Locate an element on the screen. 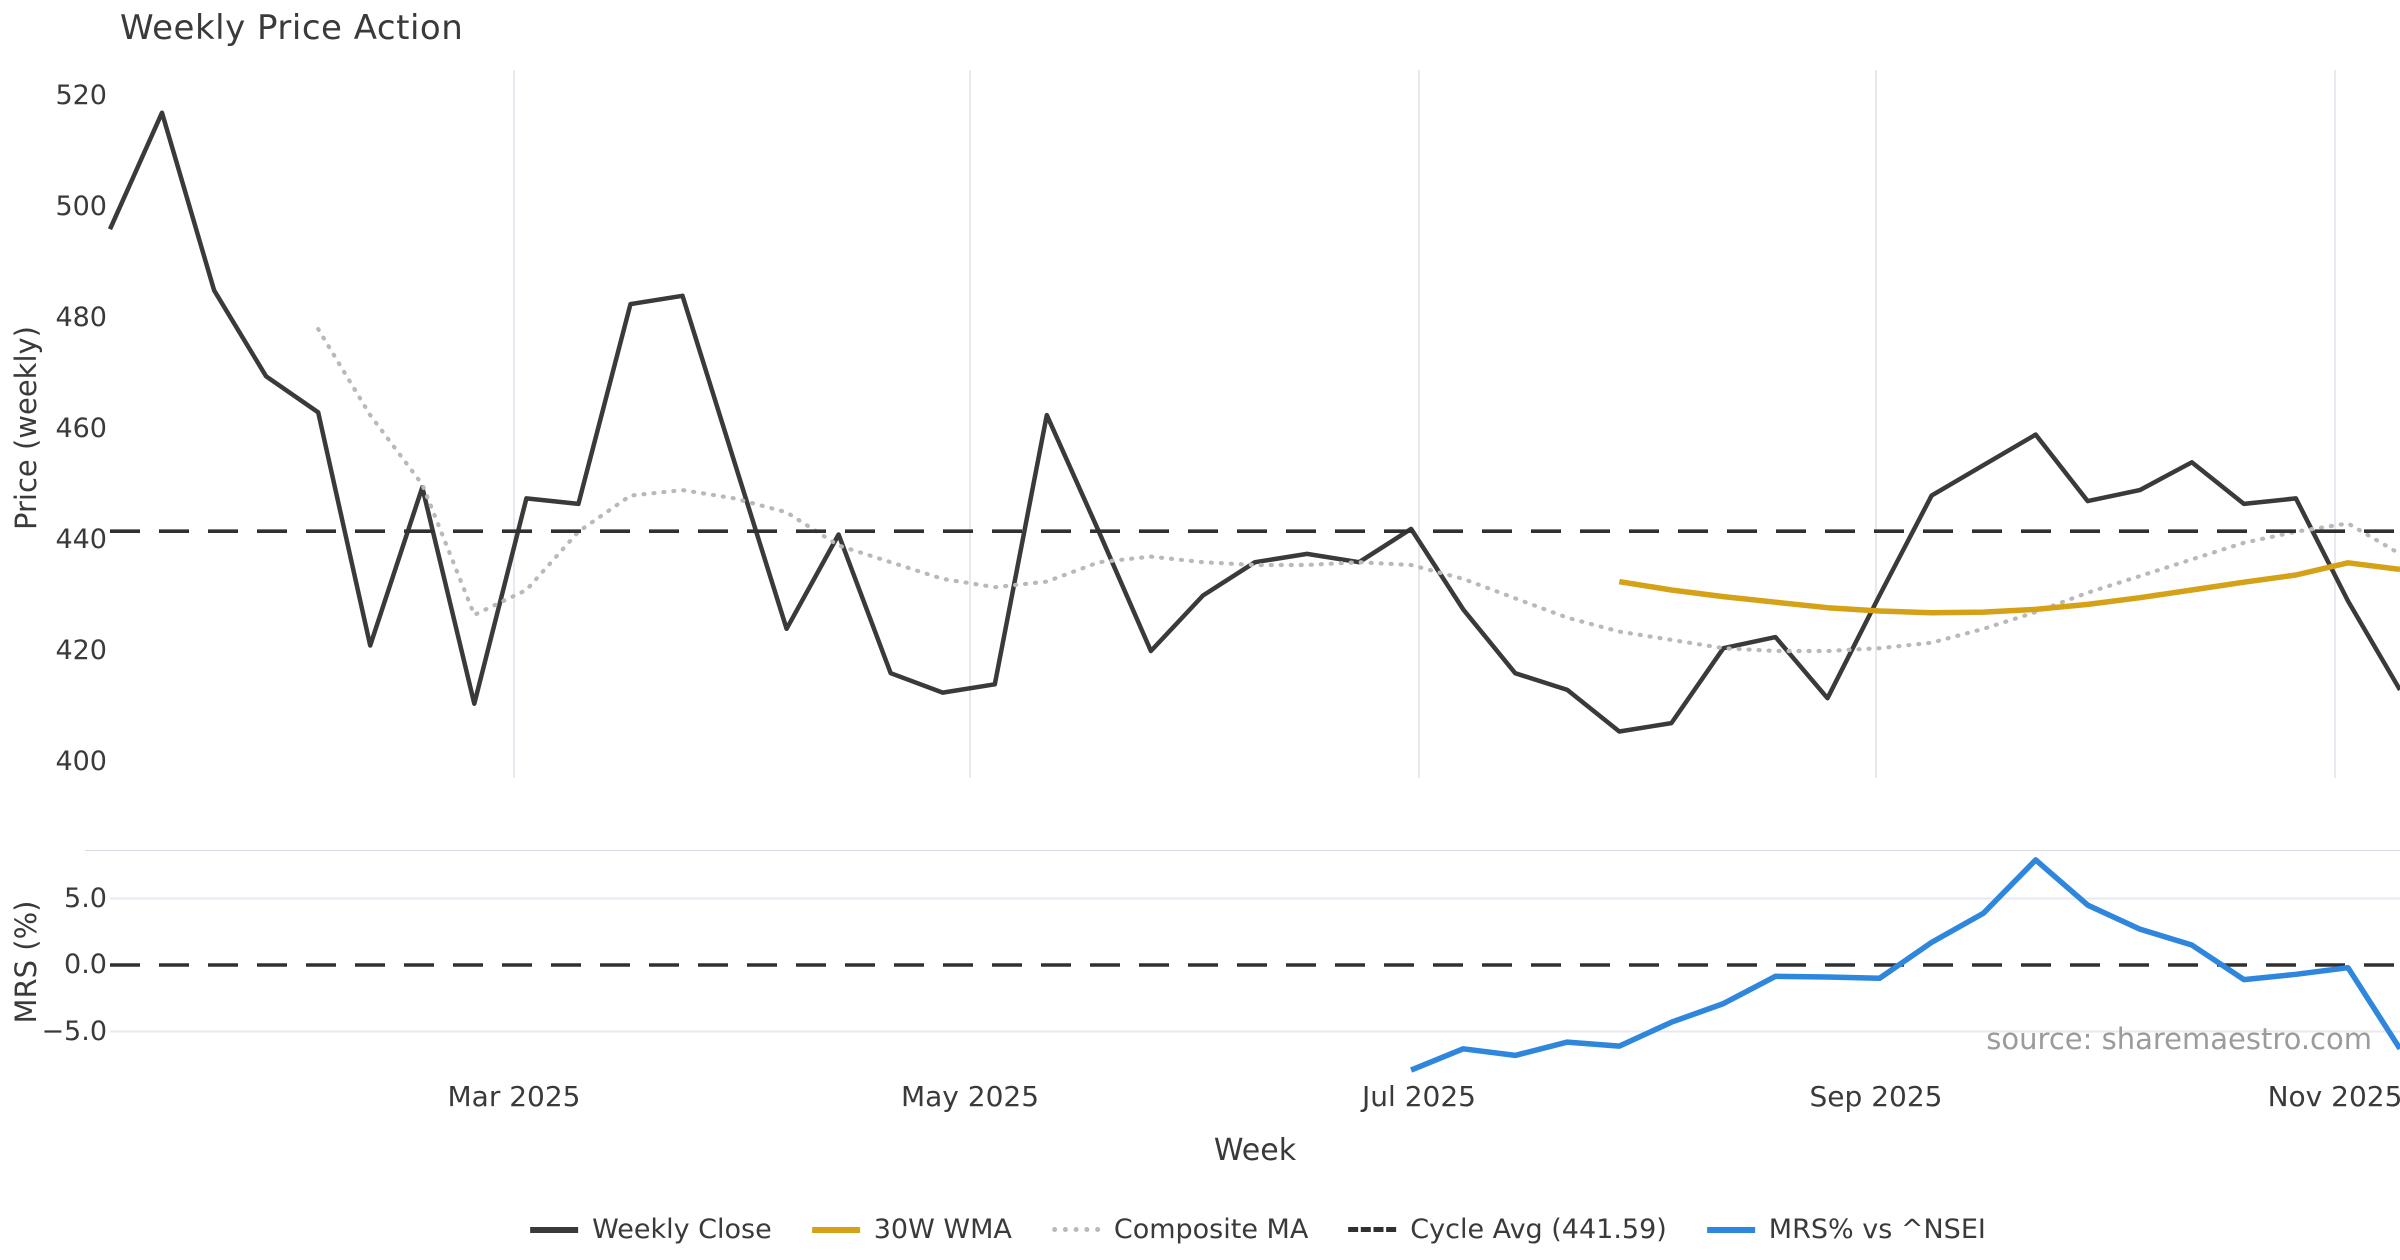  mrs-line is located at coordinates (1905, 965).